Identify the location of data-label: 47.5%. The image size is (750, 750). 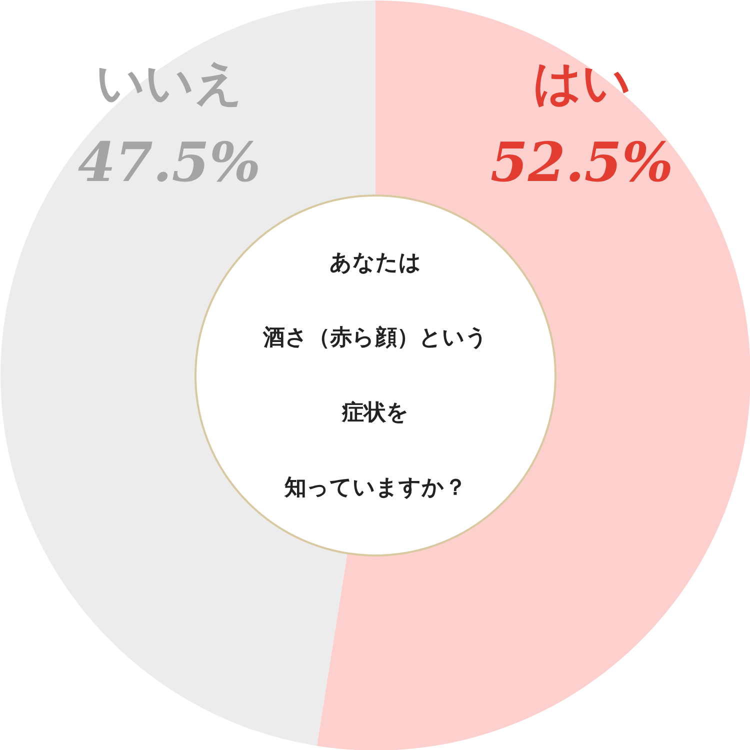
(169, 162).